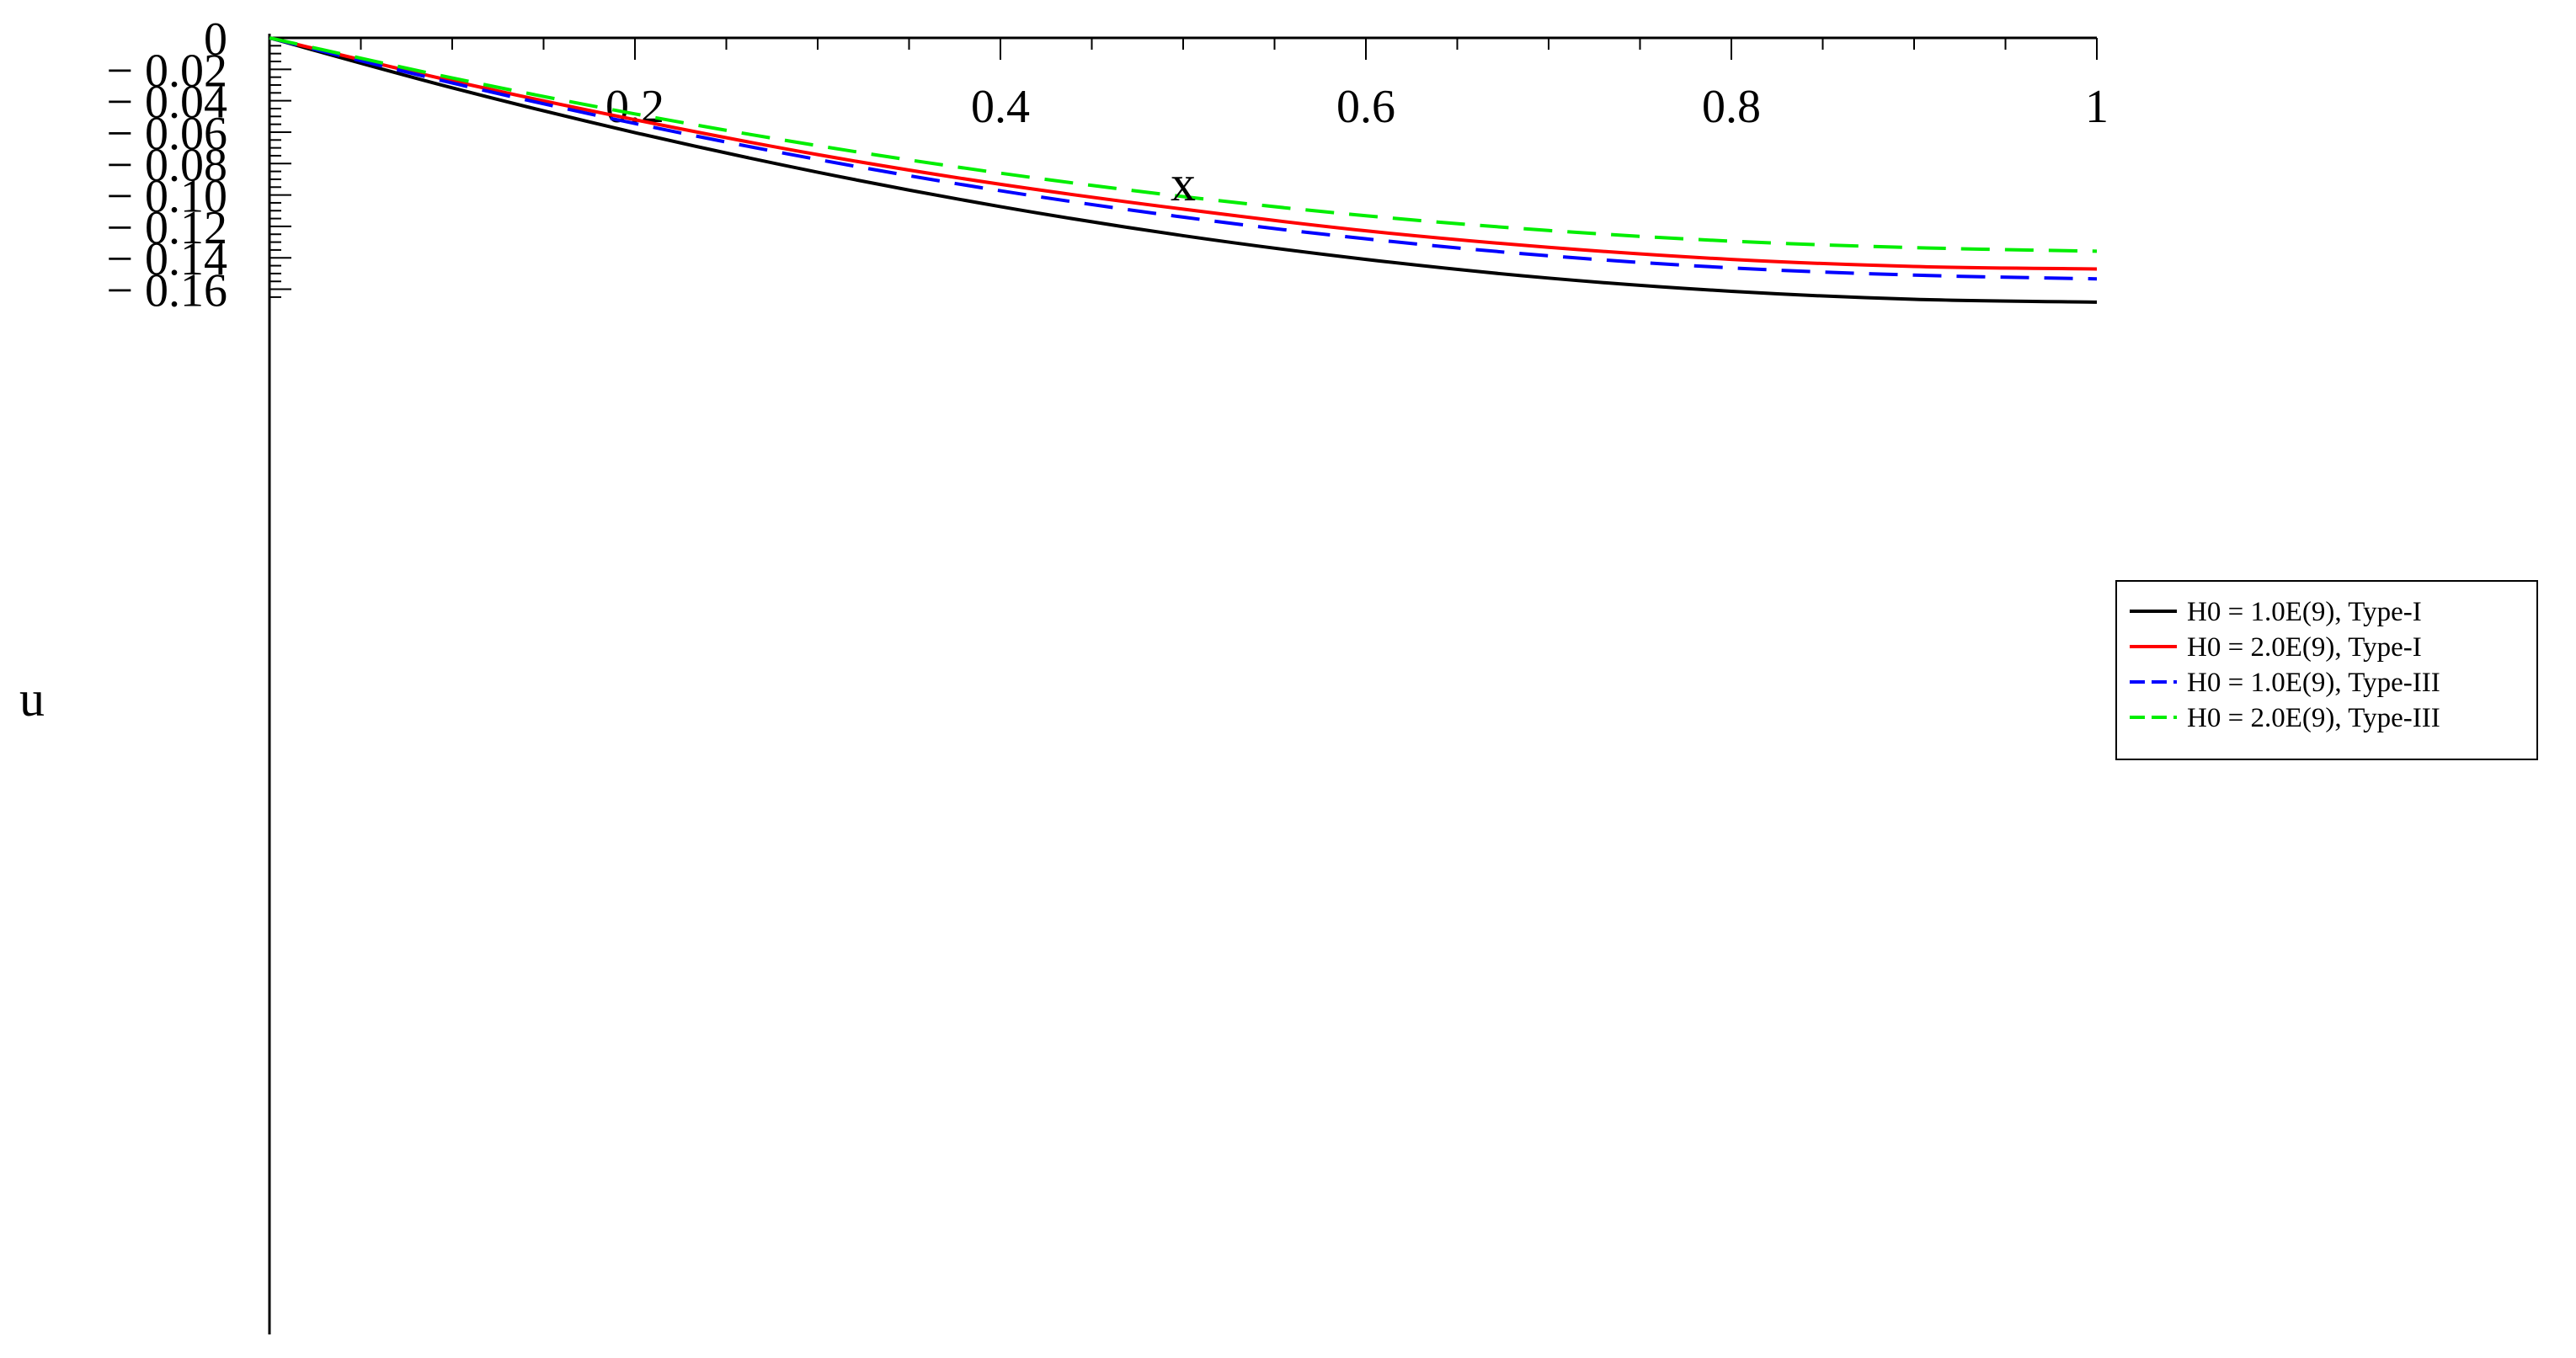 This screenshot has height=1358, width=2576. What do you see at coordinates (166, 259) in the screenshot?
I see `y-tick-label: − 0.14` at bounding box center [166, 259].